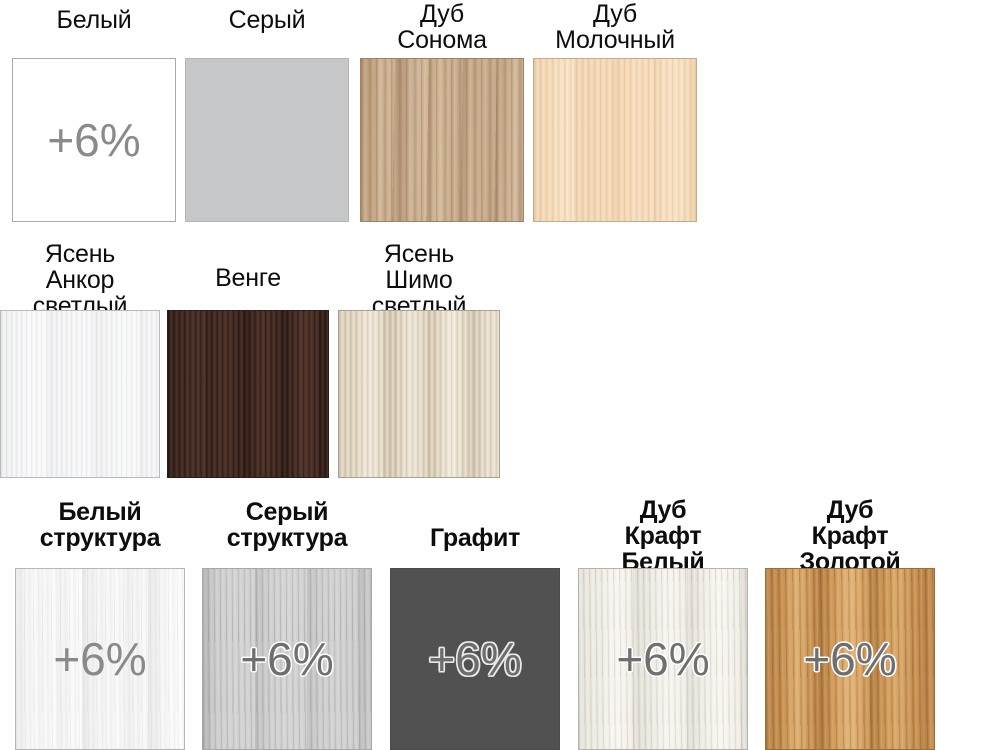 The image size is (1000, 750). What do you see at coordinates (475, 538) in the screenshot?
I see `swatch-label-grafit: Графит` at bounding box center [475, 538].